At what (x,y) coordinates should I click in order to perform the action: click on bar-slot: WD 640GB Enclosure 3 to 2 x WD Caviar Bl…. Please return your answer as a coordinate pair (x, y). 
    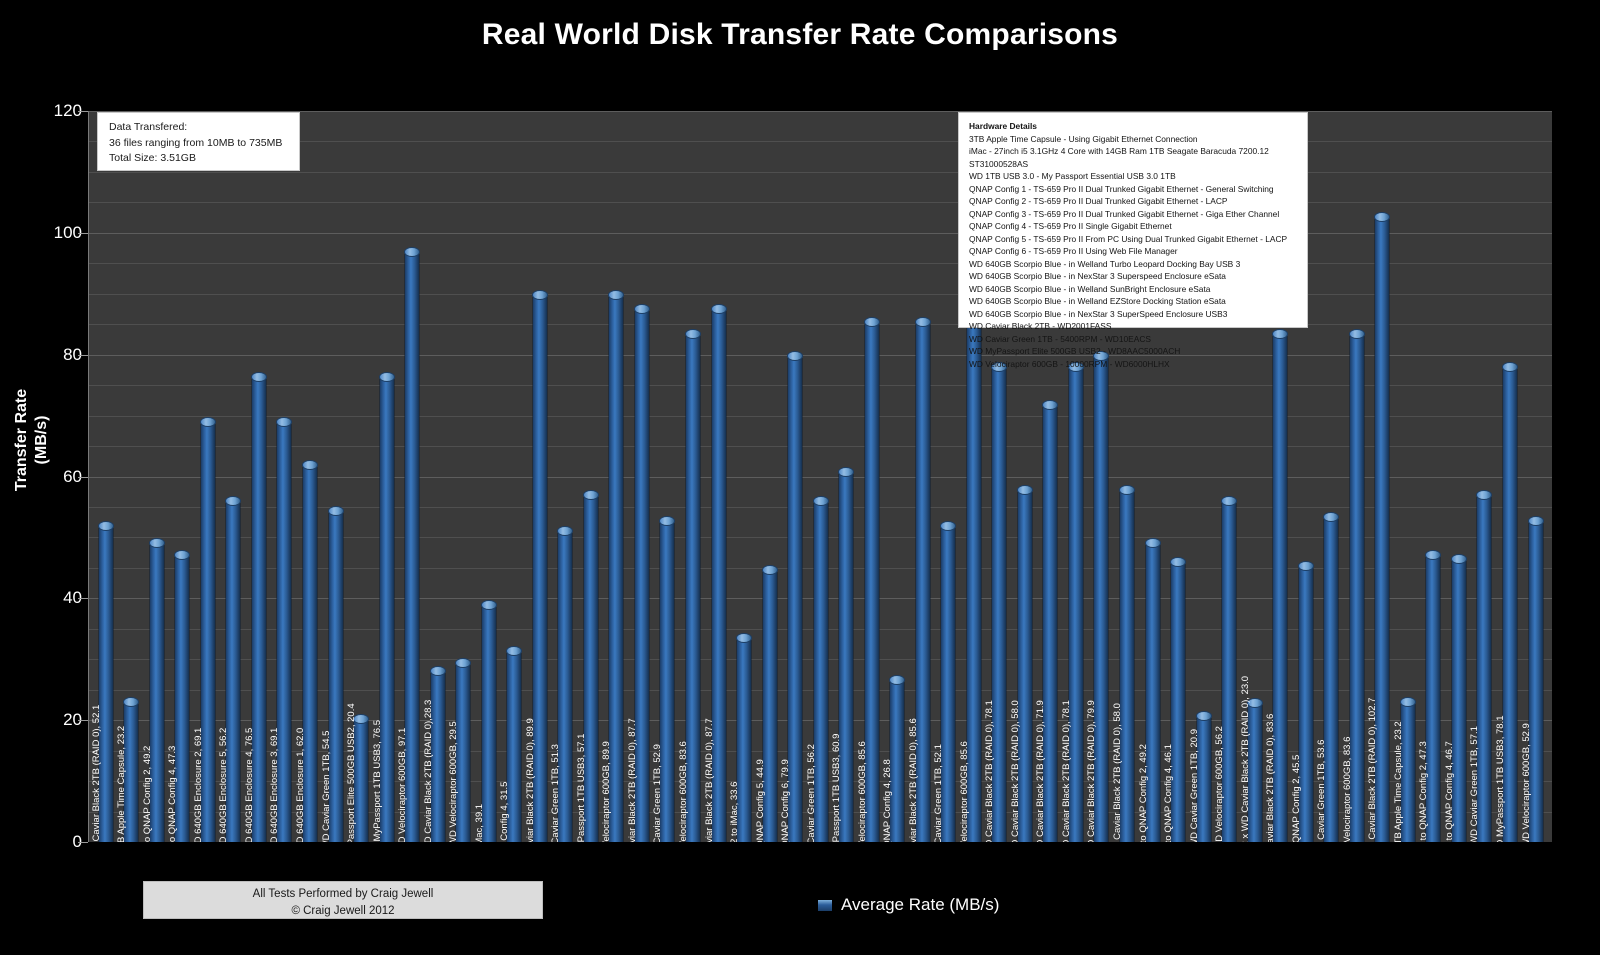
    Looking at the image, I should click on (1075, 476).